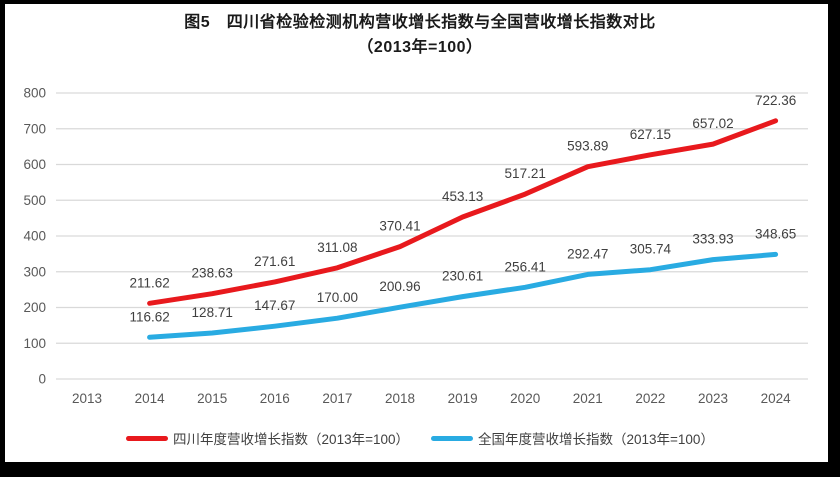 The image size is (840, 477). I want to click on data-label-series-1: 116.62, so click(149, 316).